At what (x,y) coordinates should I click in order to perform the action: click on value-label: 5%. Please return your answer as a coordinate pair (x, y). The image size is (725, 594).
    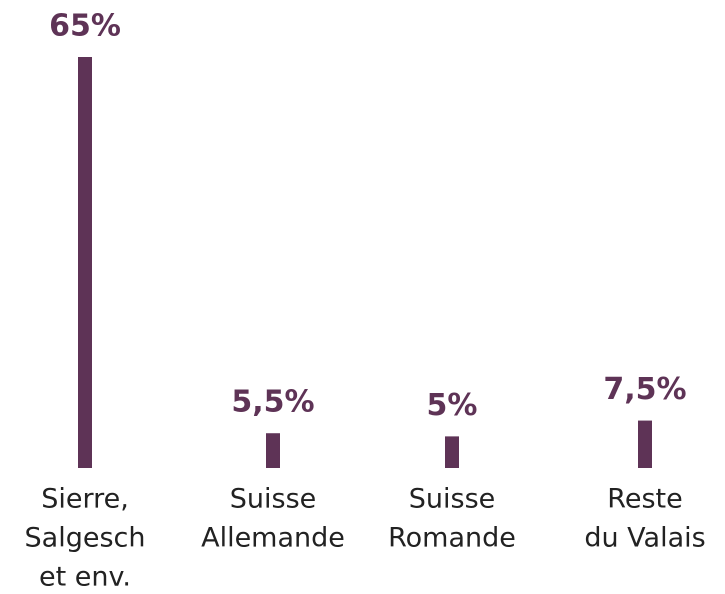
    Looking at the image, I should click on (452, 405).